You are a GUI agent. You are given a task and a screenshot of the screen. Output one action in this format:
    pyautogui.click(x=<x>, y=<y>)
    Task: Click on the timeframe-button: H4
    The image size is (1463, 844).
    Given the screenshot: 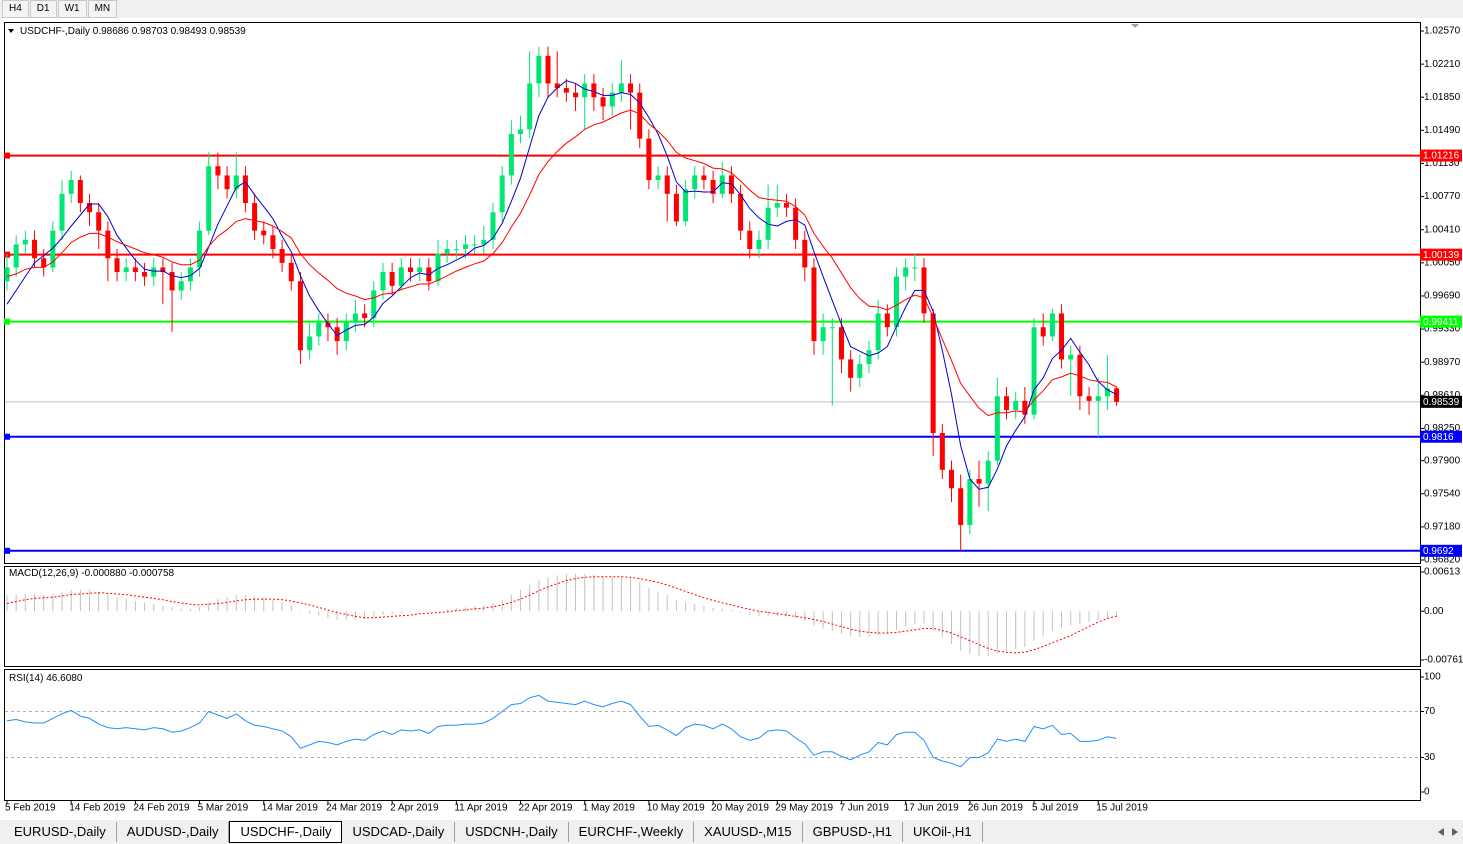 What is the action you would take?
    pyautogui.click(x=15, y=9)
    